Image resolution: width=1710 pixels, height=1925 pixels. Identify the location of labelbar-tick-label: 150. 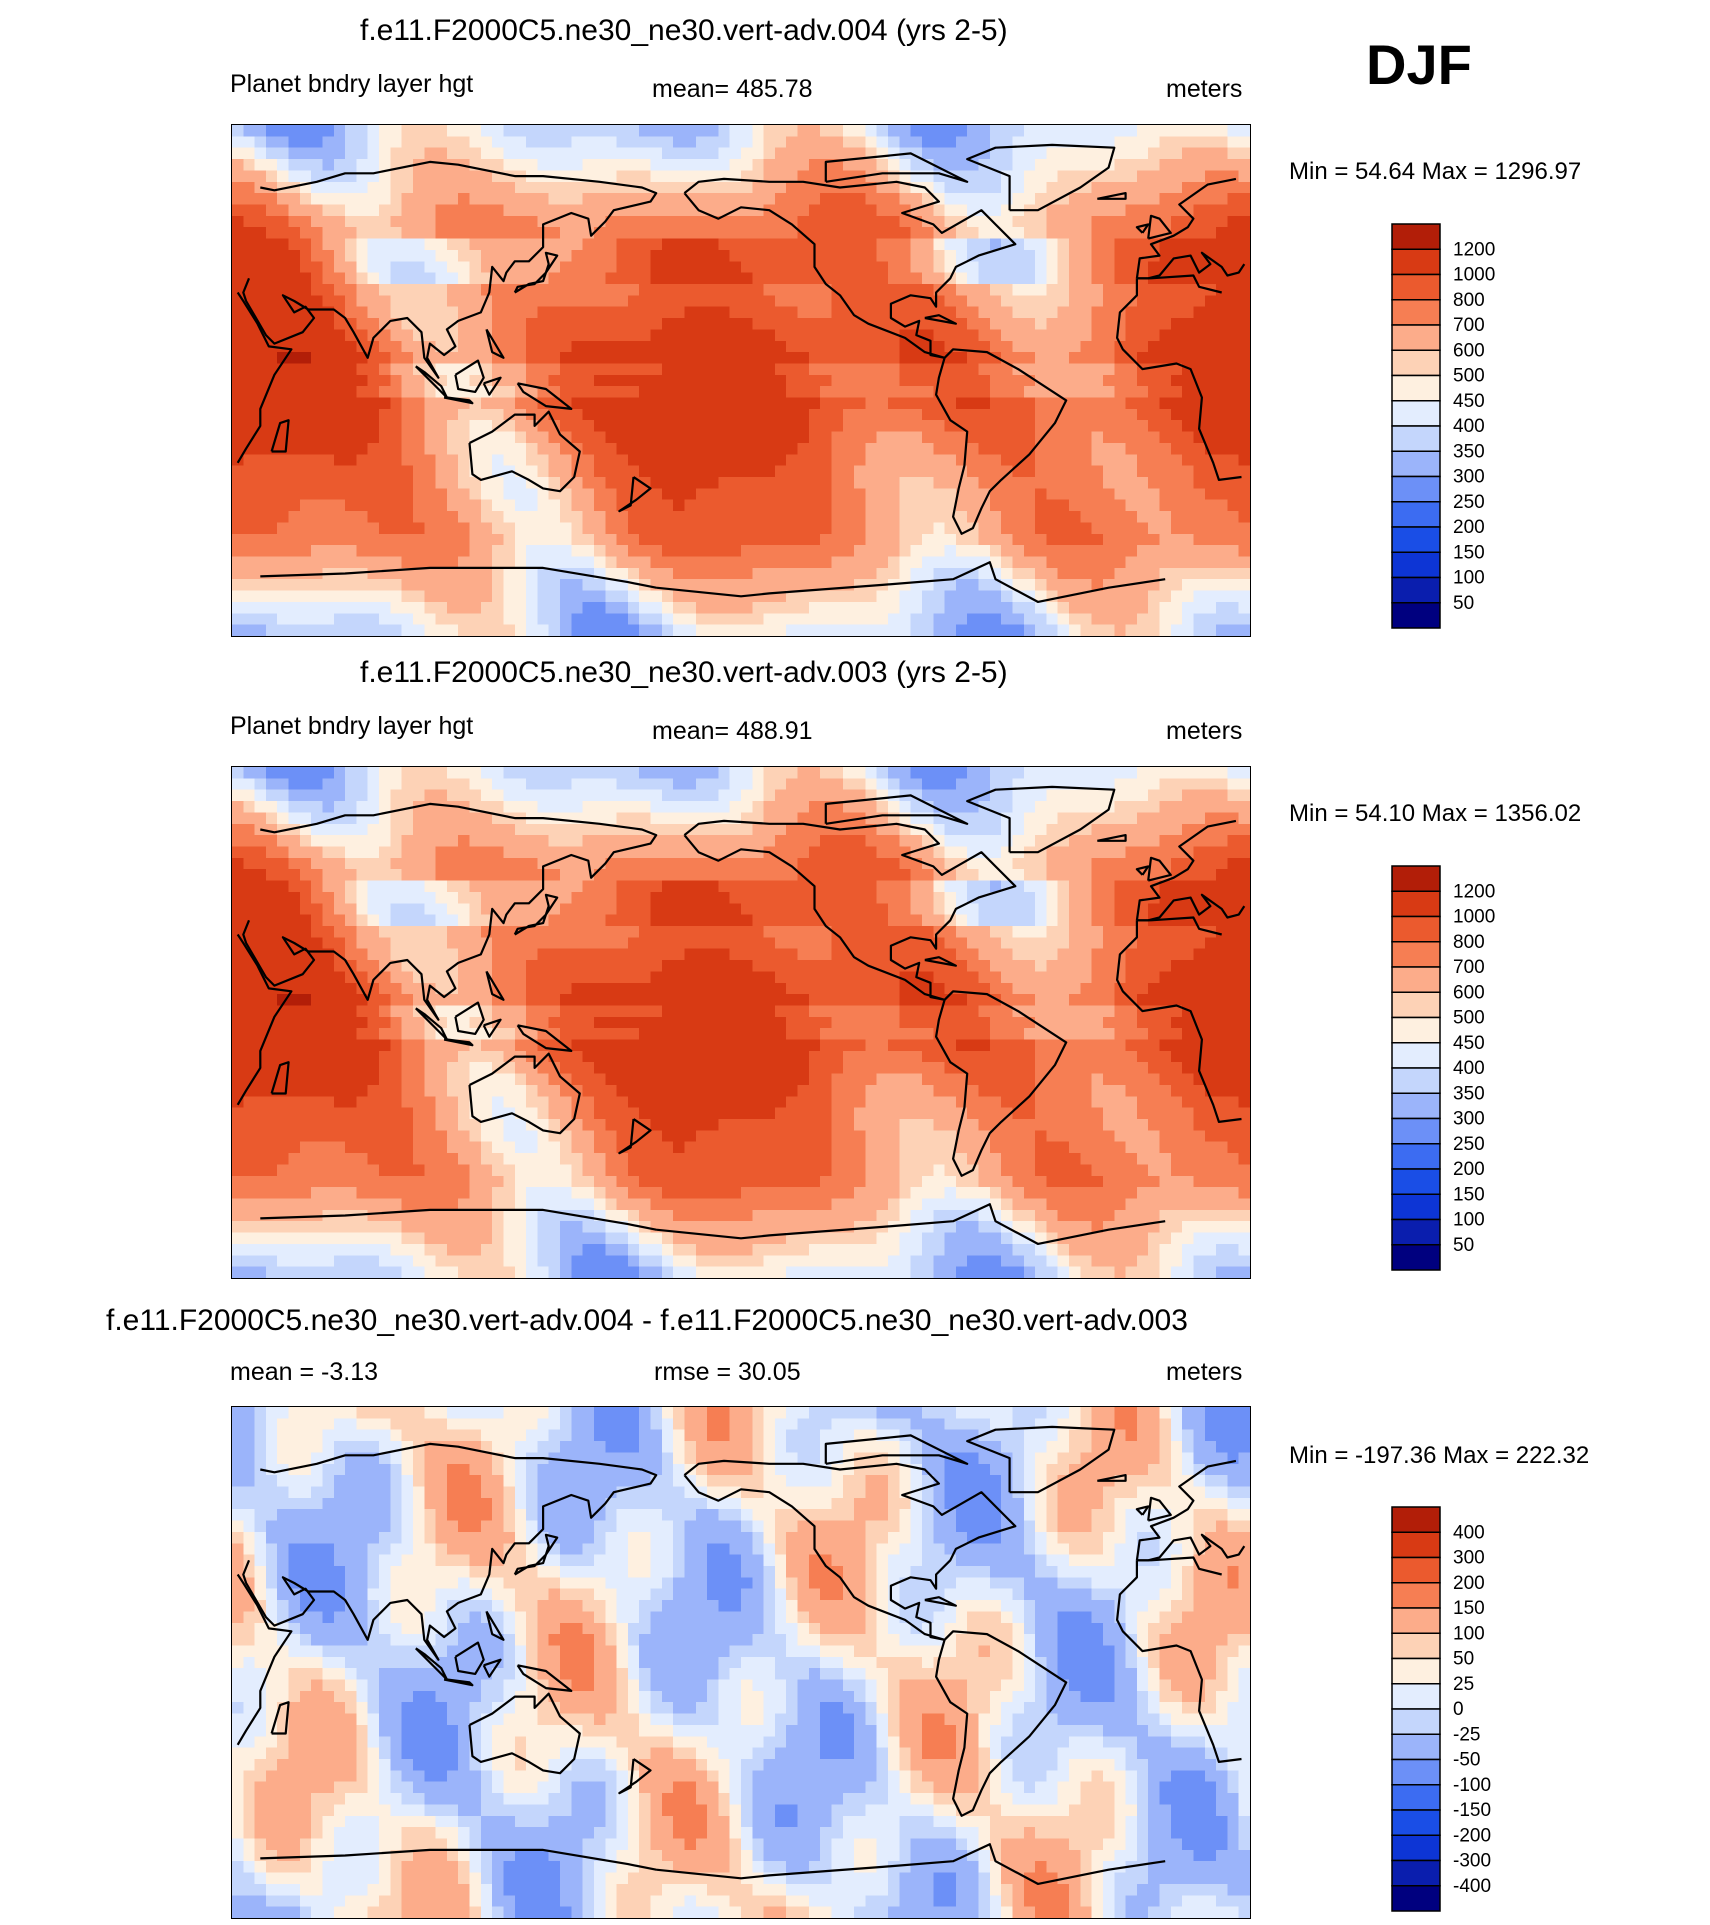
(1469, 552).